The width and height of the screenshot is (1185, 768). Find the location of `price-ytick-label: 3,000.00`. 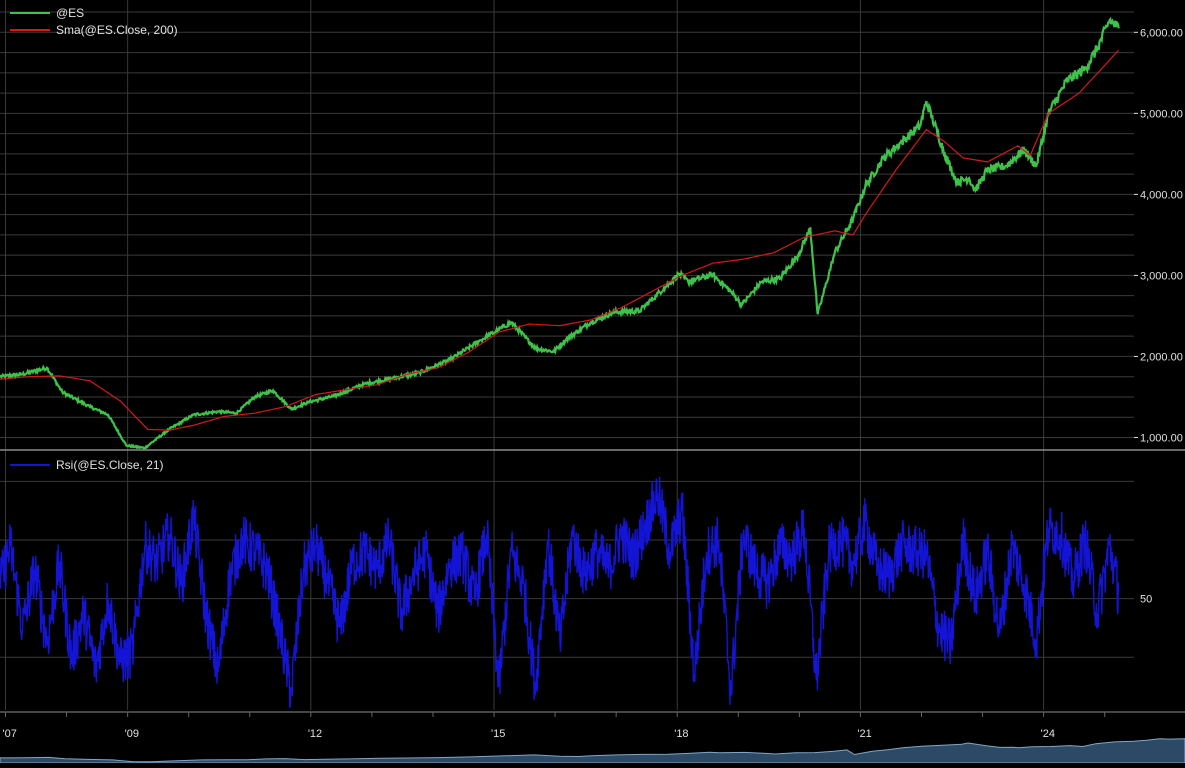

price-ytick-label: 3,000.00 is located at coordinates (1161, 276).